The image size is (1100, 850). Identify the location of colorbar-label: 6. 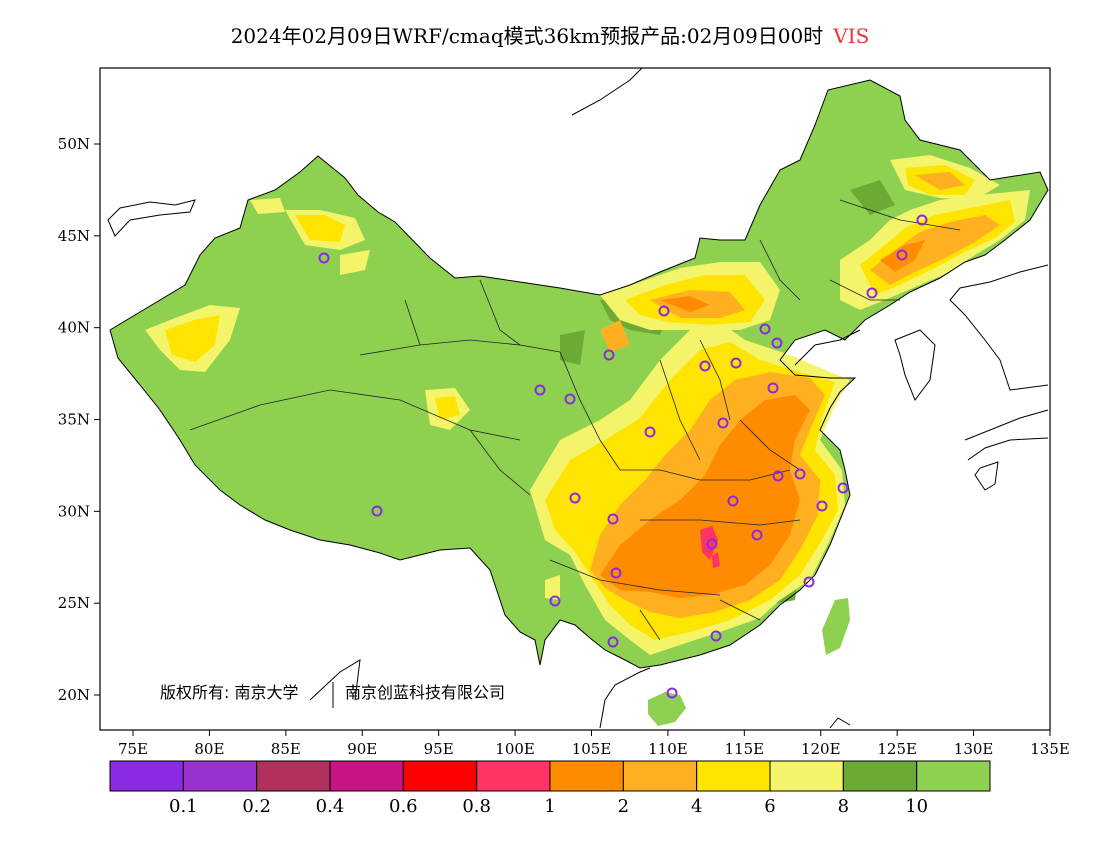
(769, 806).